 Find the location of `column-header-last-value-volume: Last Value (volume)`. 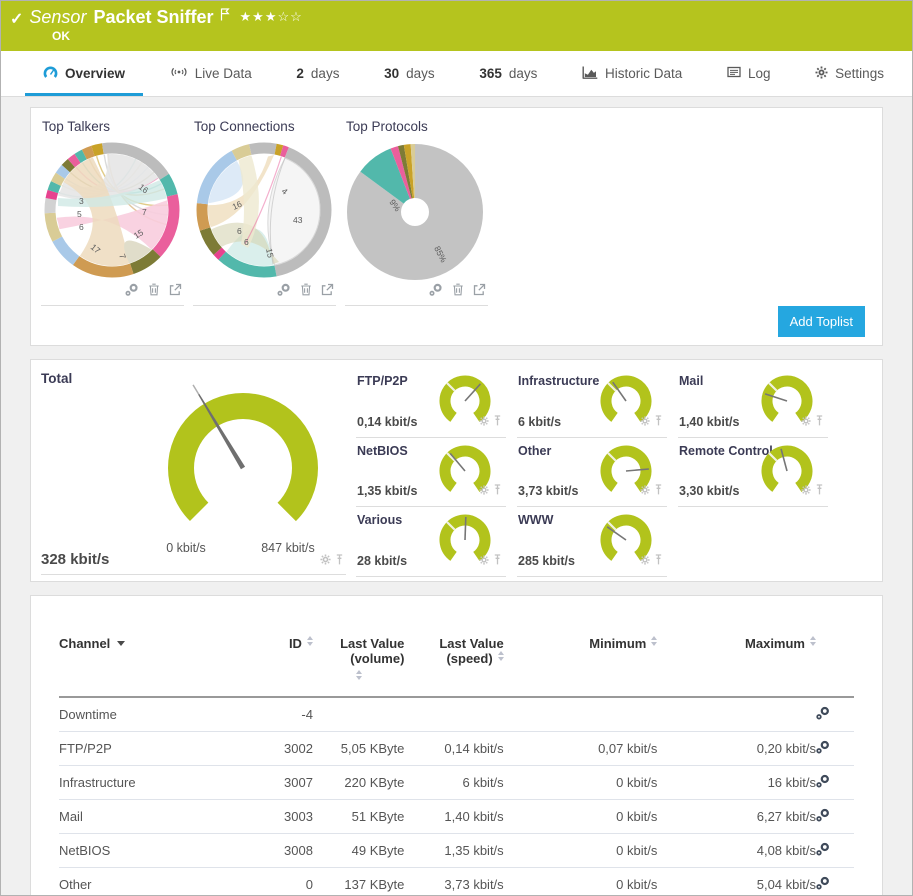

column-header-last-value-volume: Last Value (volume) is located at coordinates (358, 665).